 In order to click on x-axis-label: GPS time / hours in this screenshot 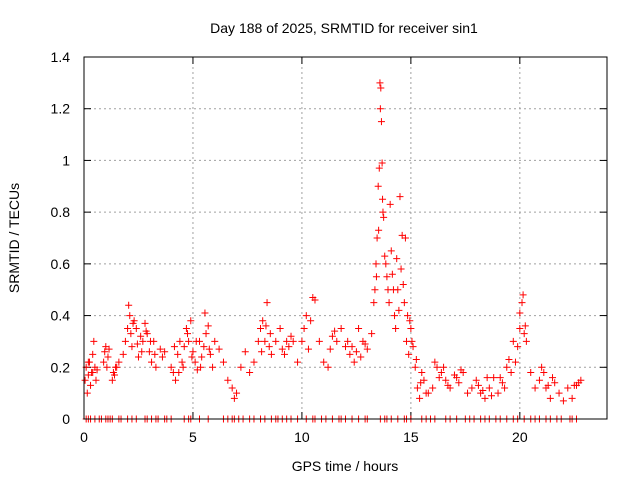, I will do `click(345, 466)`.